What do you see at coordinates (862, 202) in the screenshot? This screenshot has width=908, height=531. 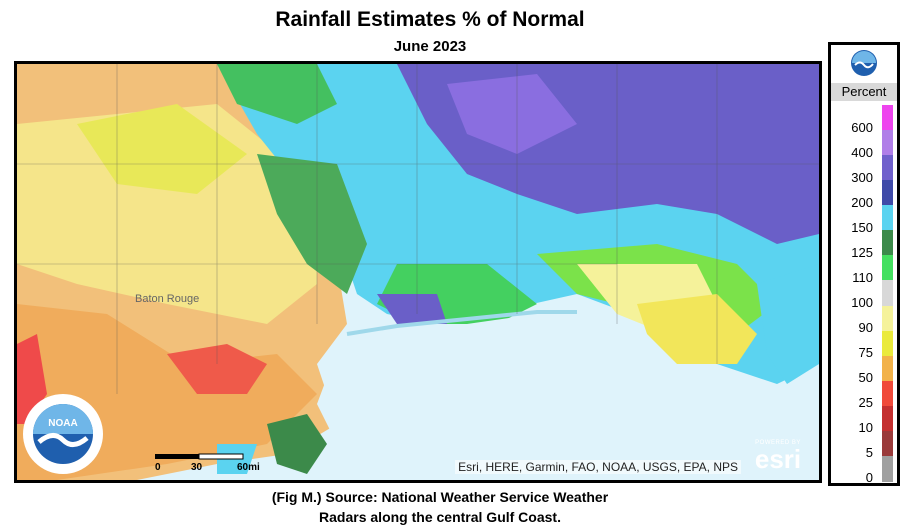 I see `legend-label-200: 200` at bounding box center [862, 202].